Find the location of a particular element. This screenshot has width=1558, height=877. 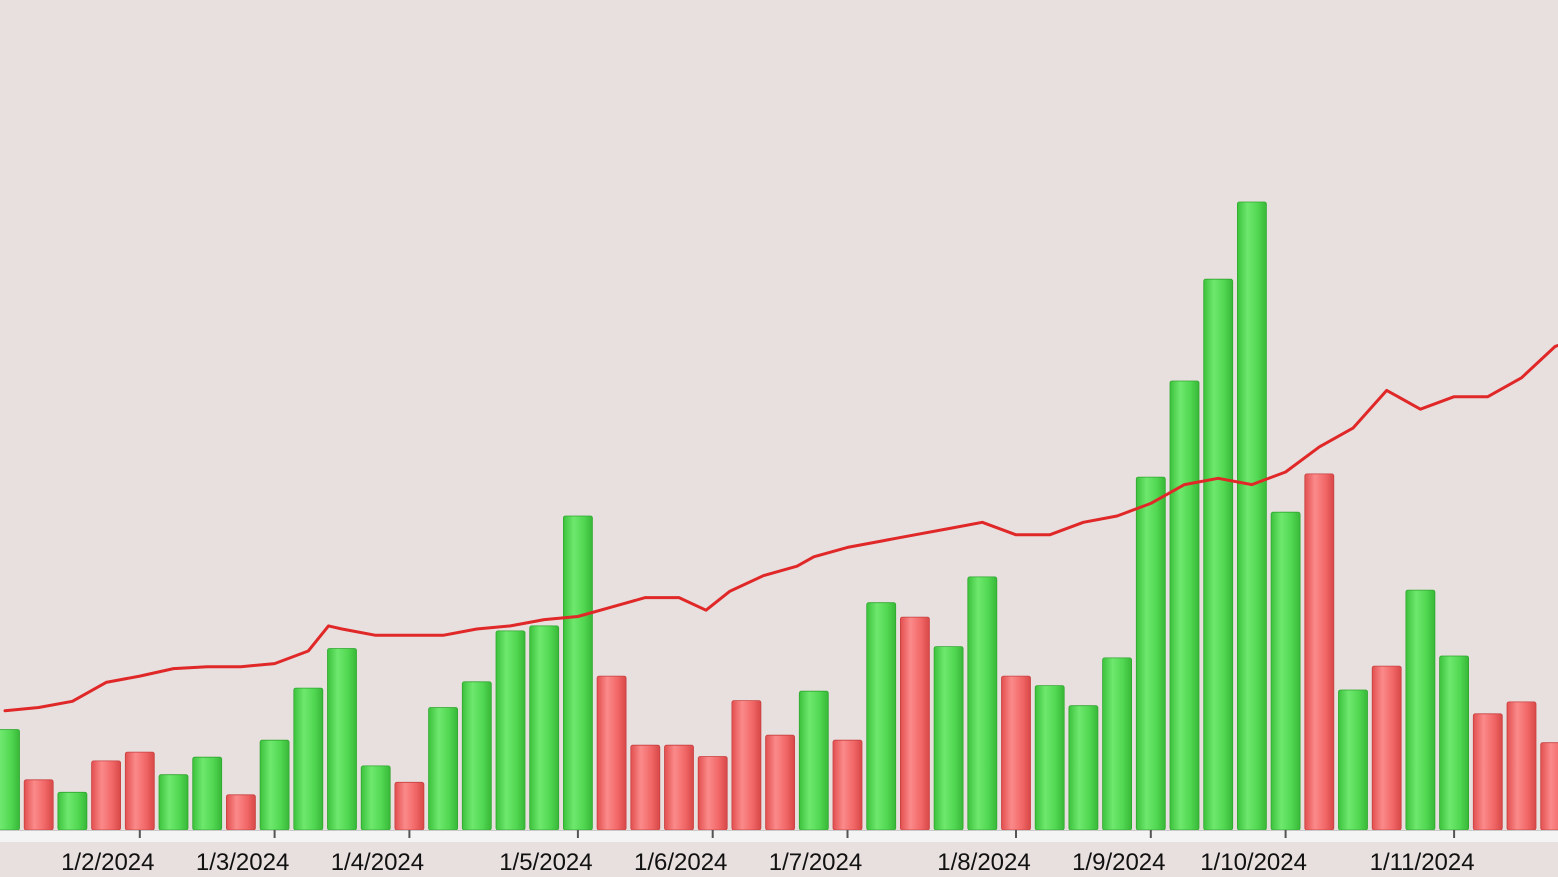

x-tick-label: 1/9/2024 is located at coordinates (1118, 862).